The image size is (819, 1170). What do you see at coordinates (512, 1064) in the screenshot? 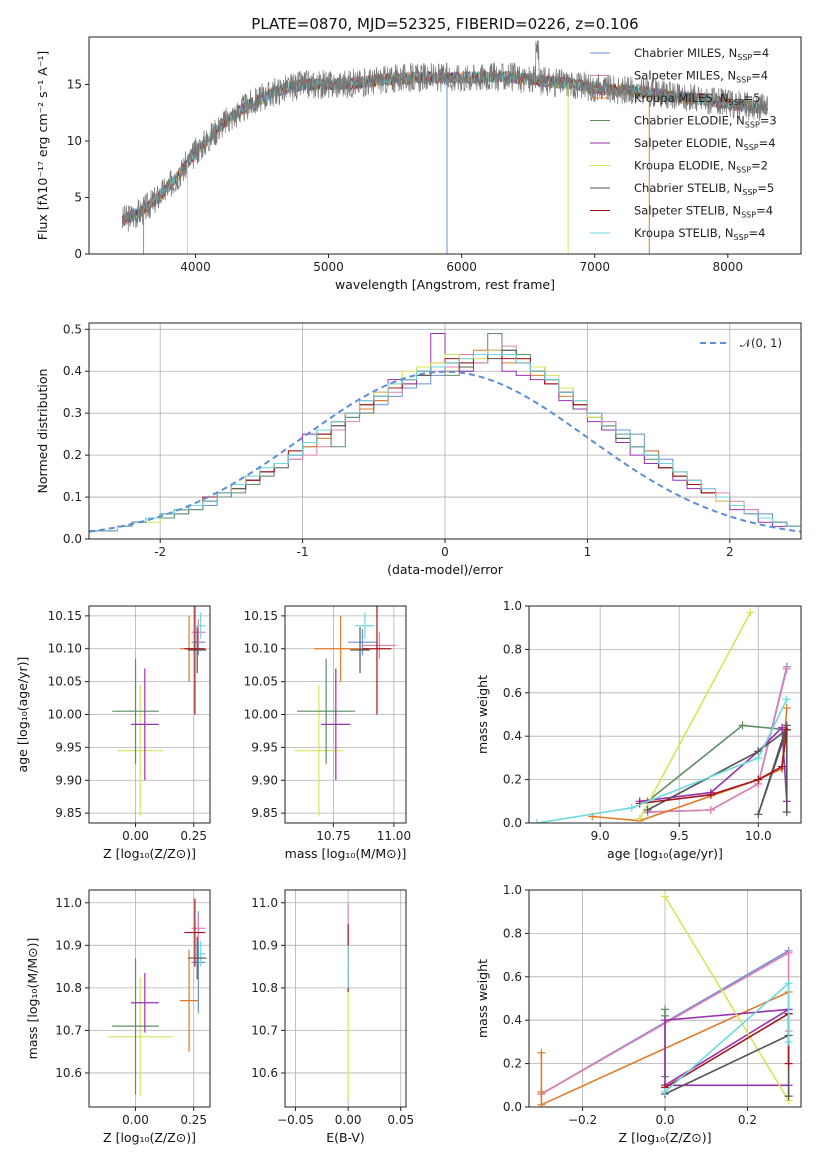
I see `y-tick-label: 0.2` at bounding box center [512, 1064].